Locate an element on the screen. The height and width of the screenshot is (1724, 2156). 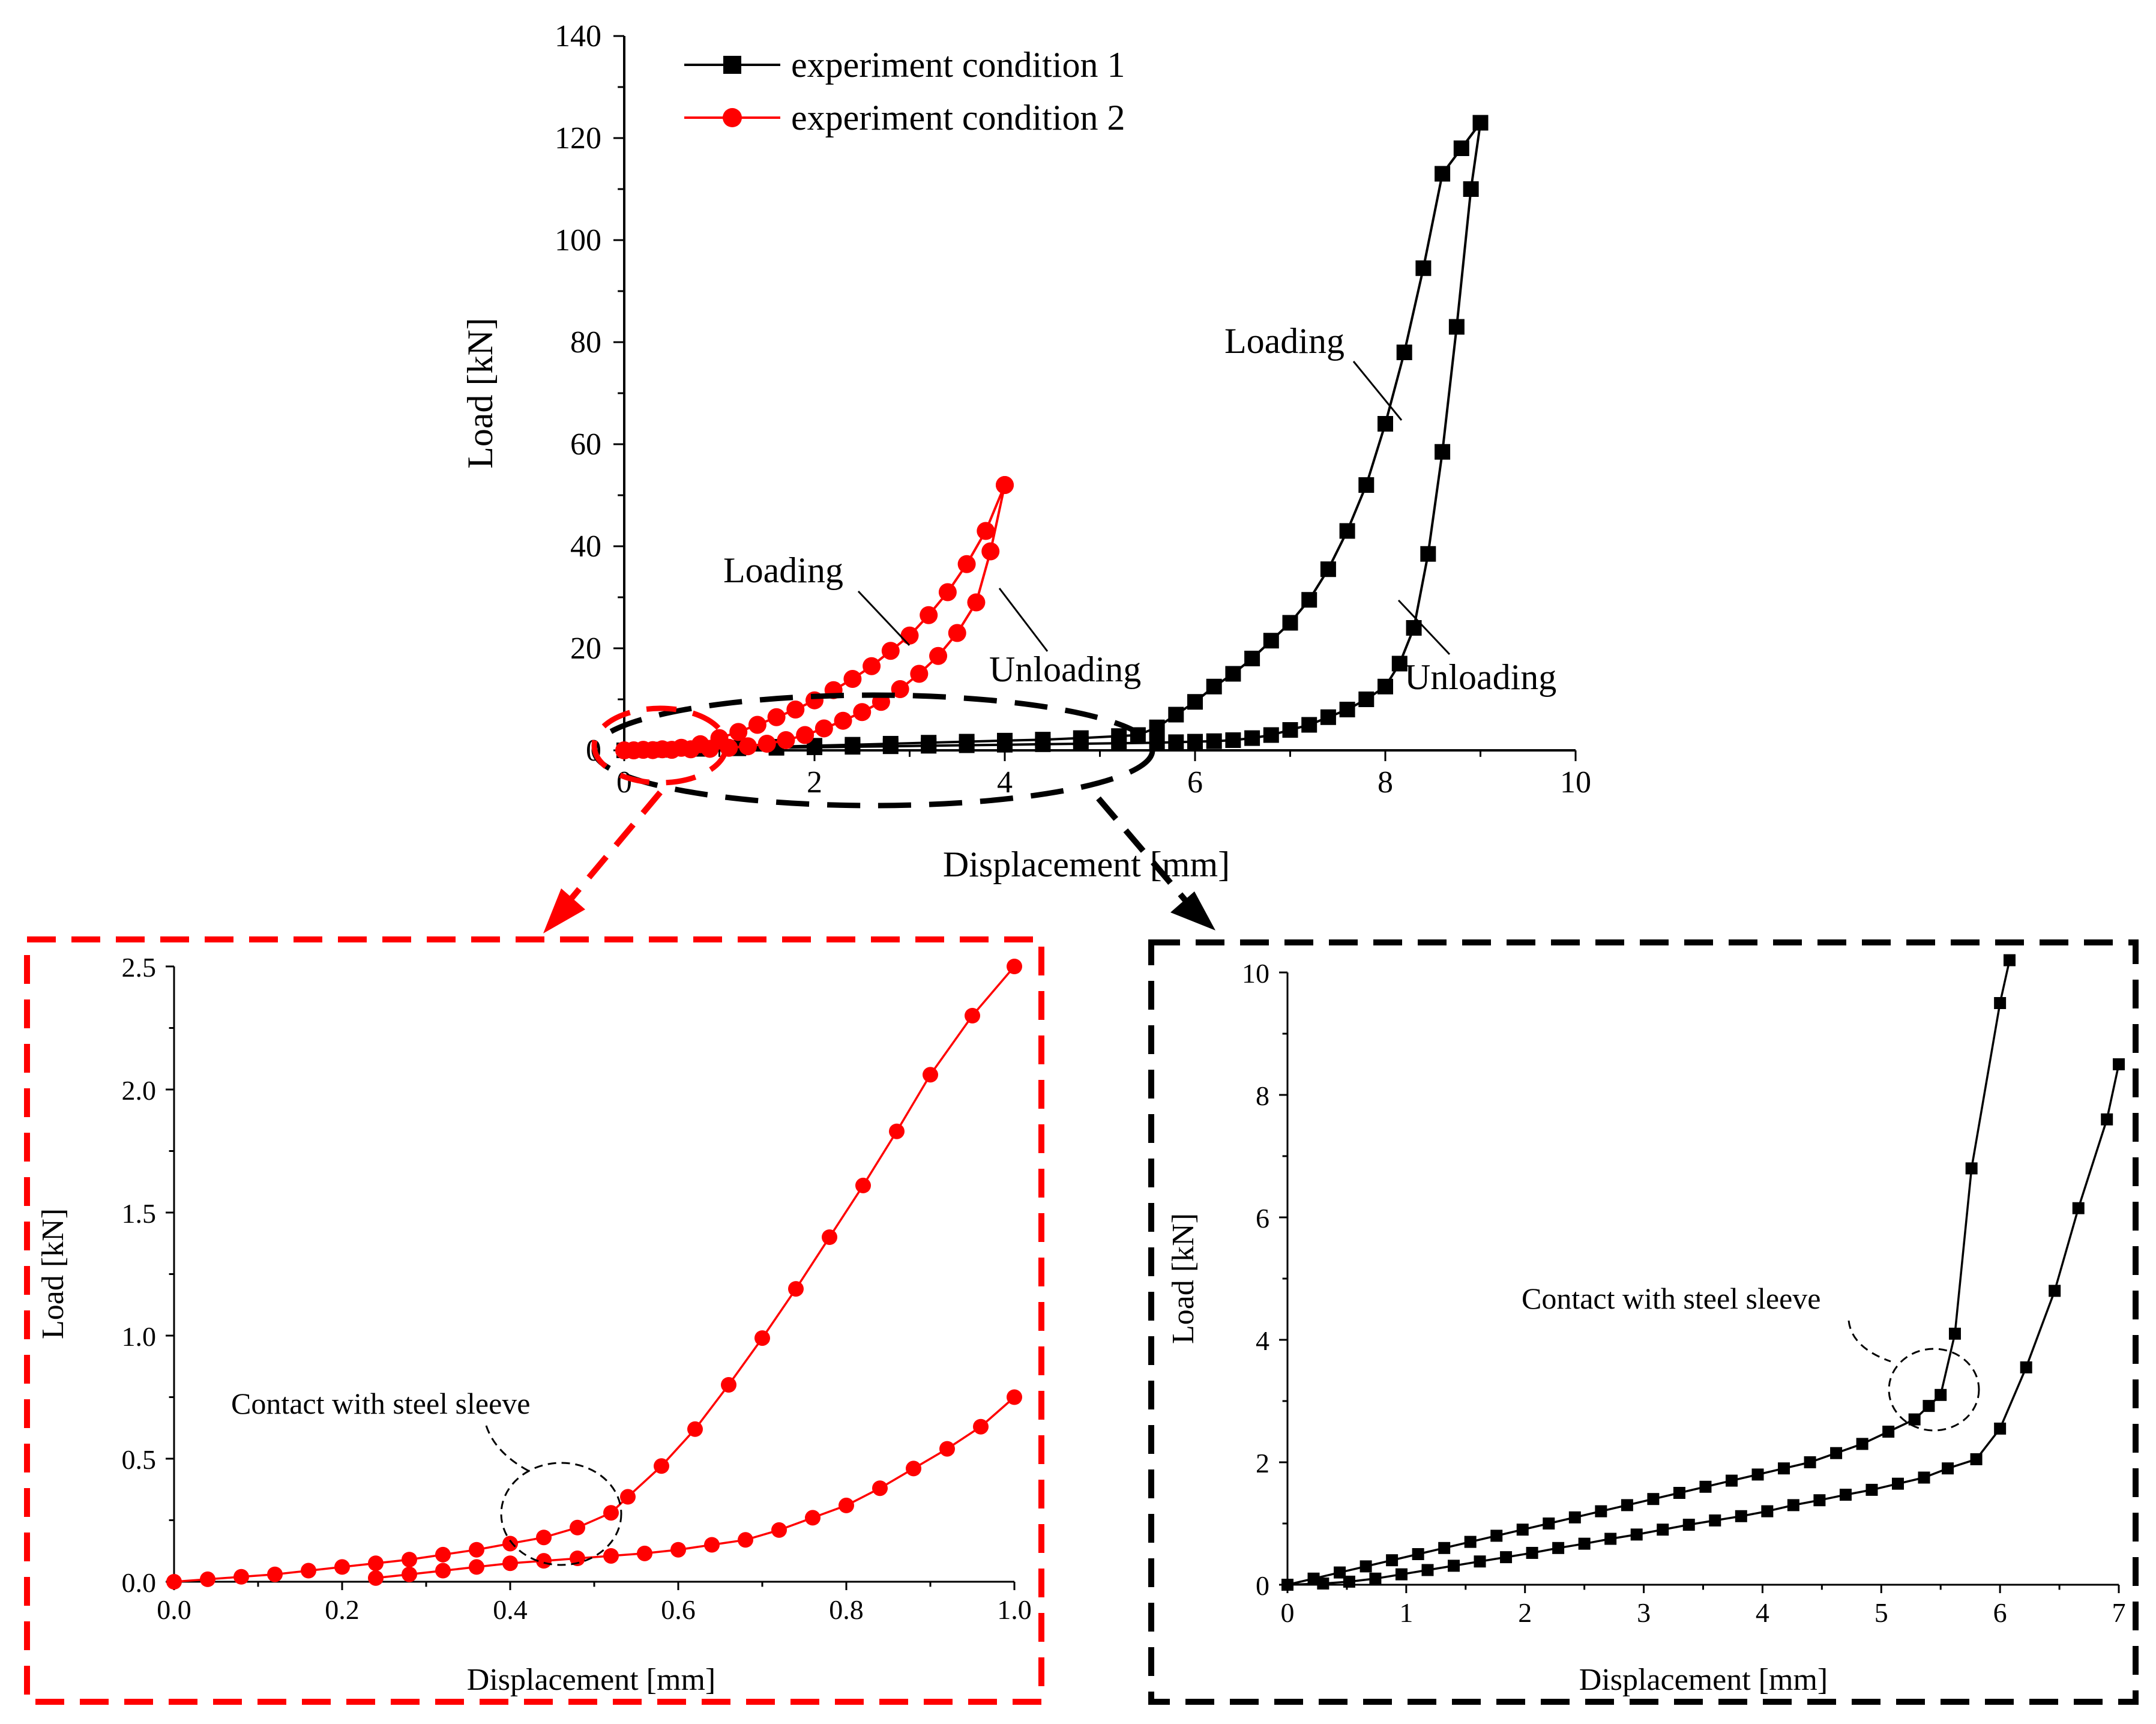
annotation-unloading-2: Unloading is located at coordinates (1065, 669).